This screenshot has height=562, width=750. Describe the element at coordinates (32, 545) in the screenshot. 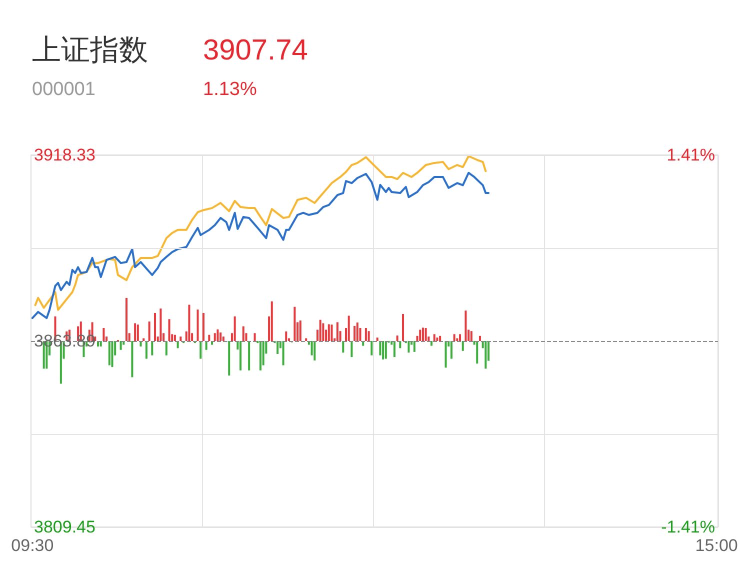

I see `x-tick-label: 09:30` at that location.